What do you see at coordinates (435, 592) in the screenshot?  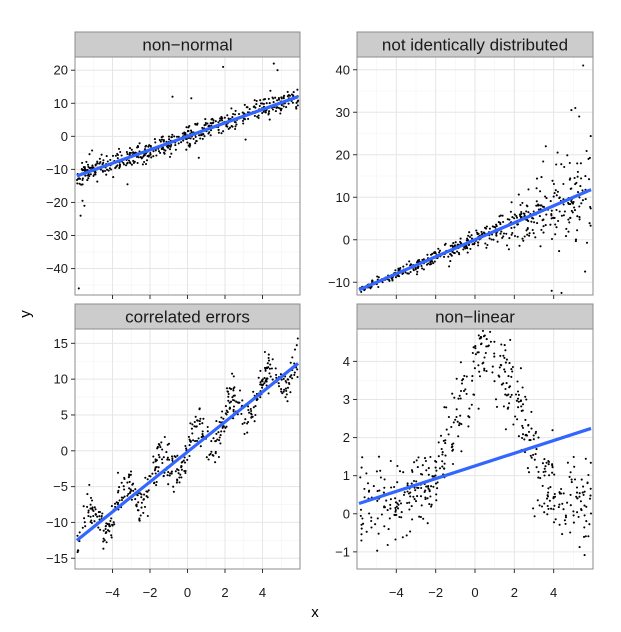 I see `x-tick-label: −2` at bounding box center [435, 592].